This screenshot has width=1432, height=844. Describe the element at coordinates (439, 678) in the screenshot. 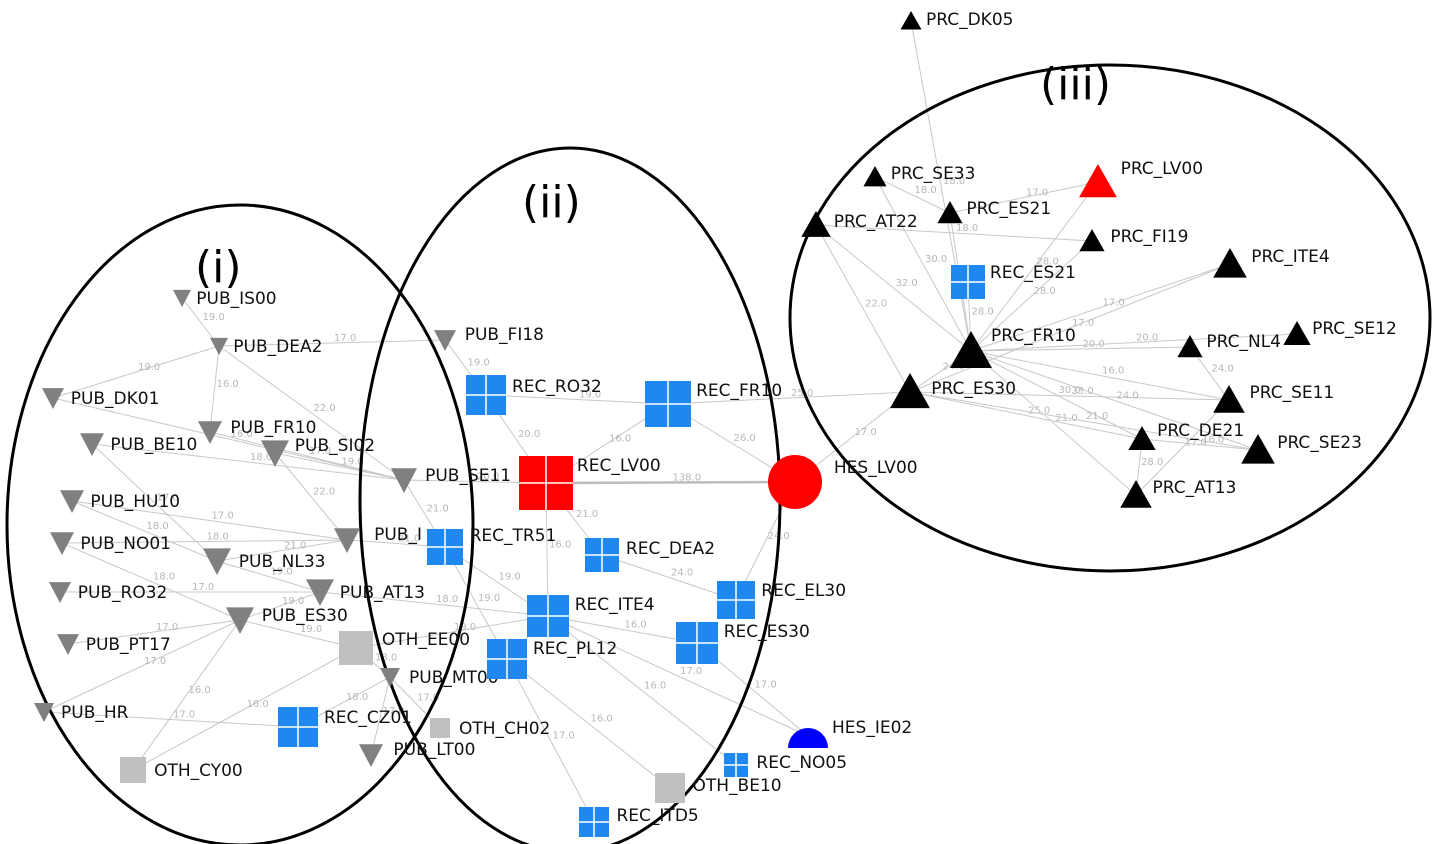

I see `node-pub-mt00: PUB_MT00` at that location.